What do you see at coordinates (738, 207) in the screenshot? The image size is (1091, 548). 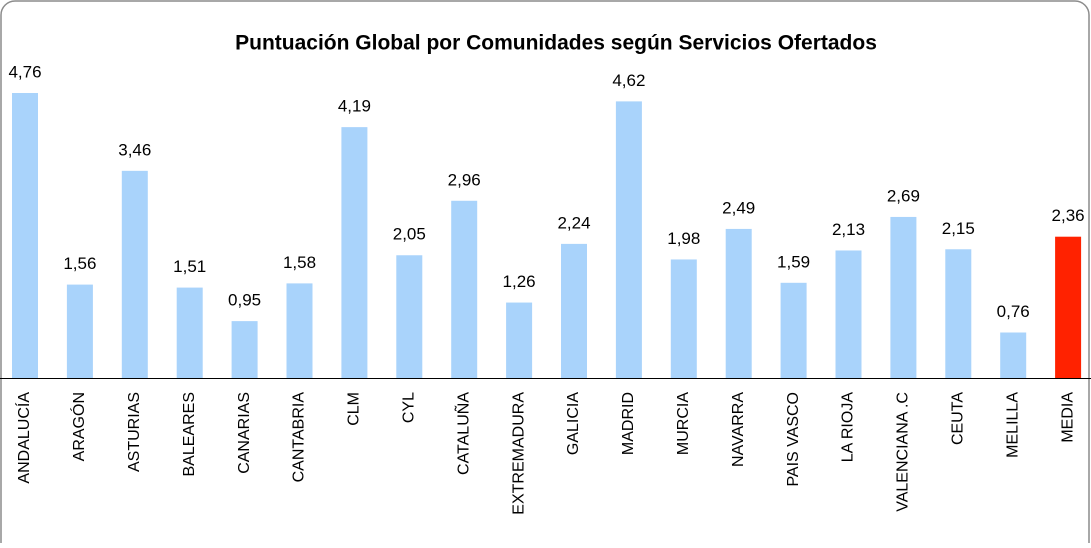 I see `value-label: 2,49` at bounding box center [738, 207].